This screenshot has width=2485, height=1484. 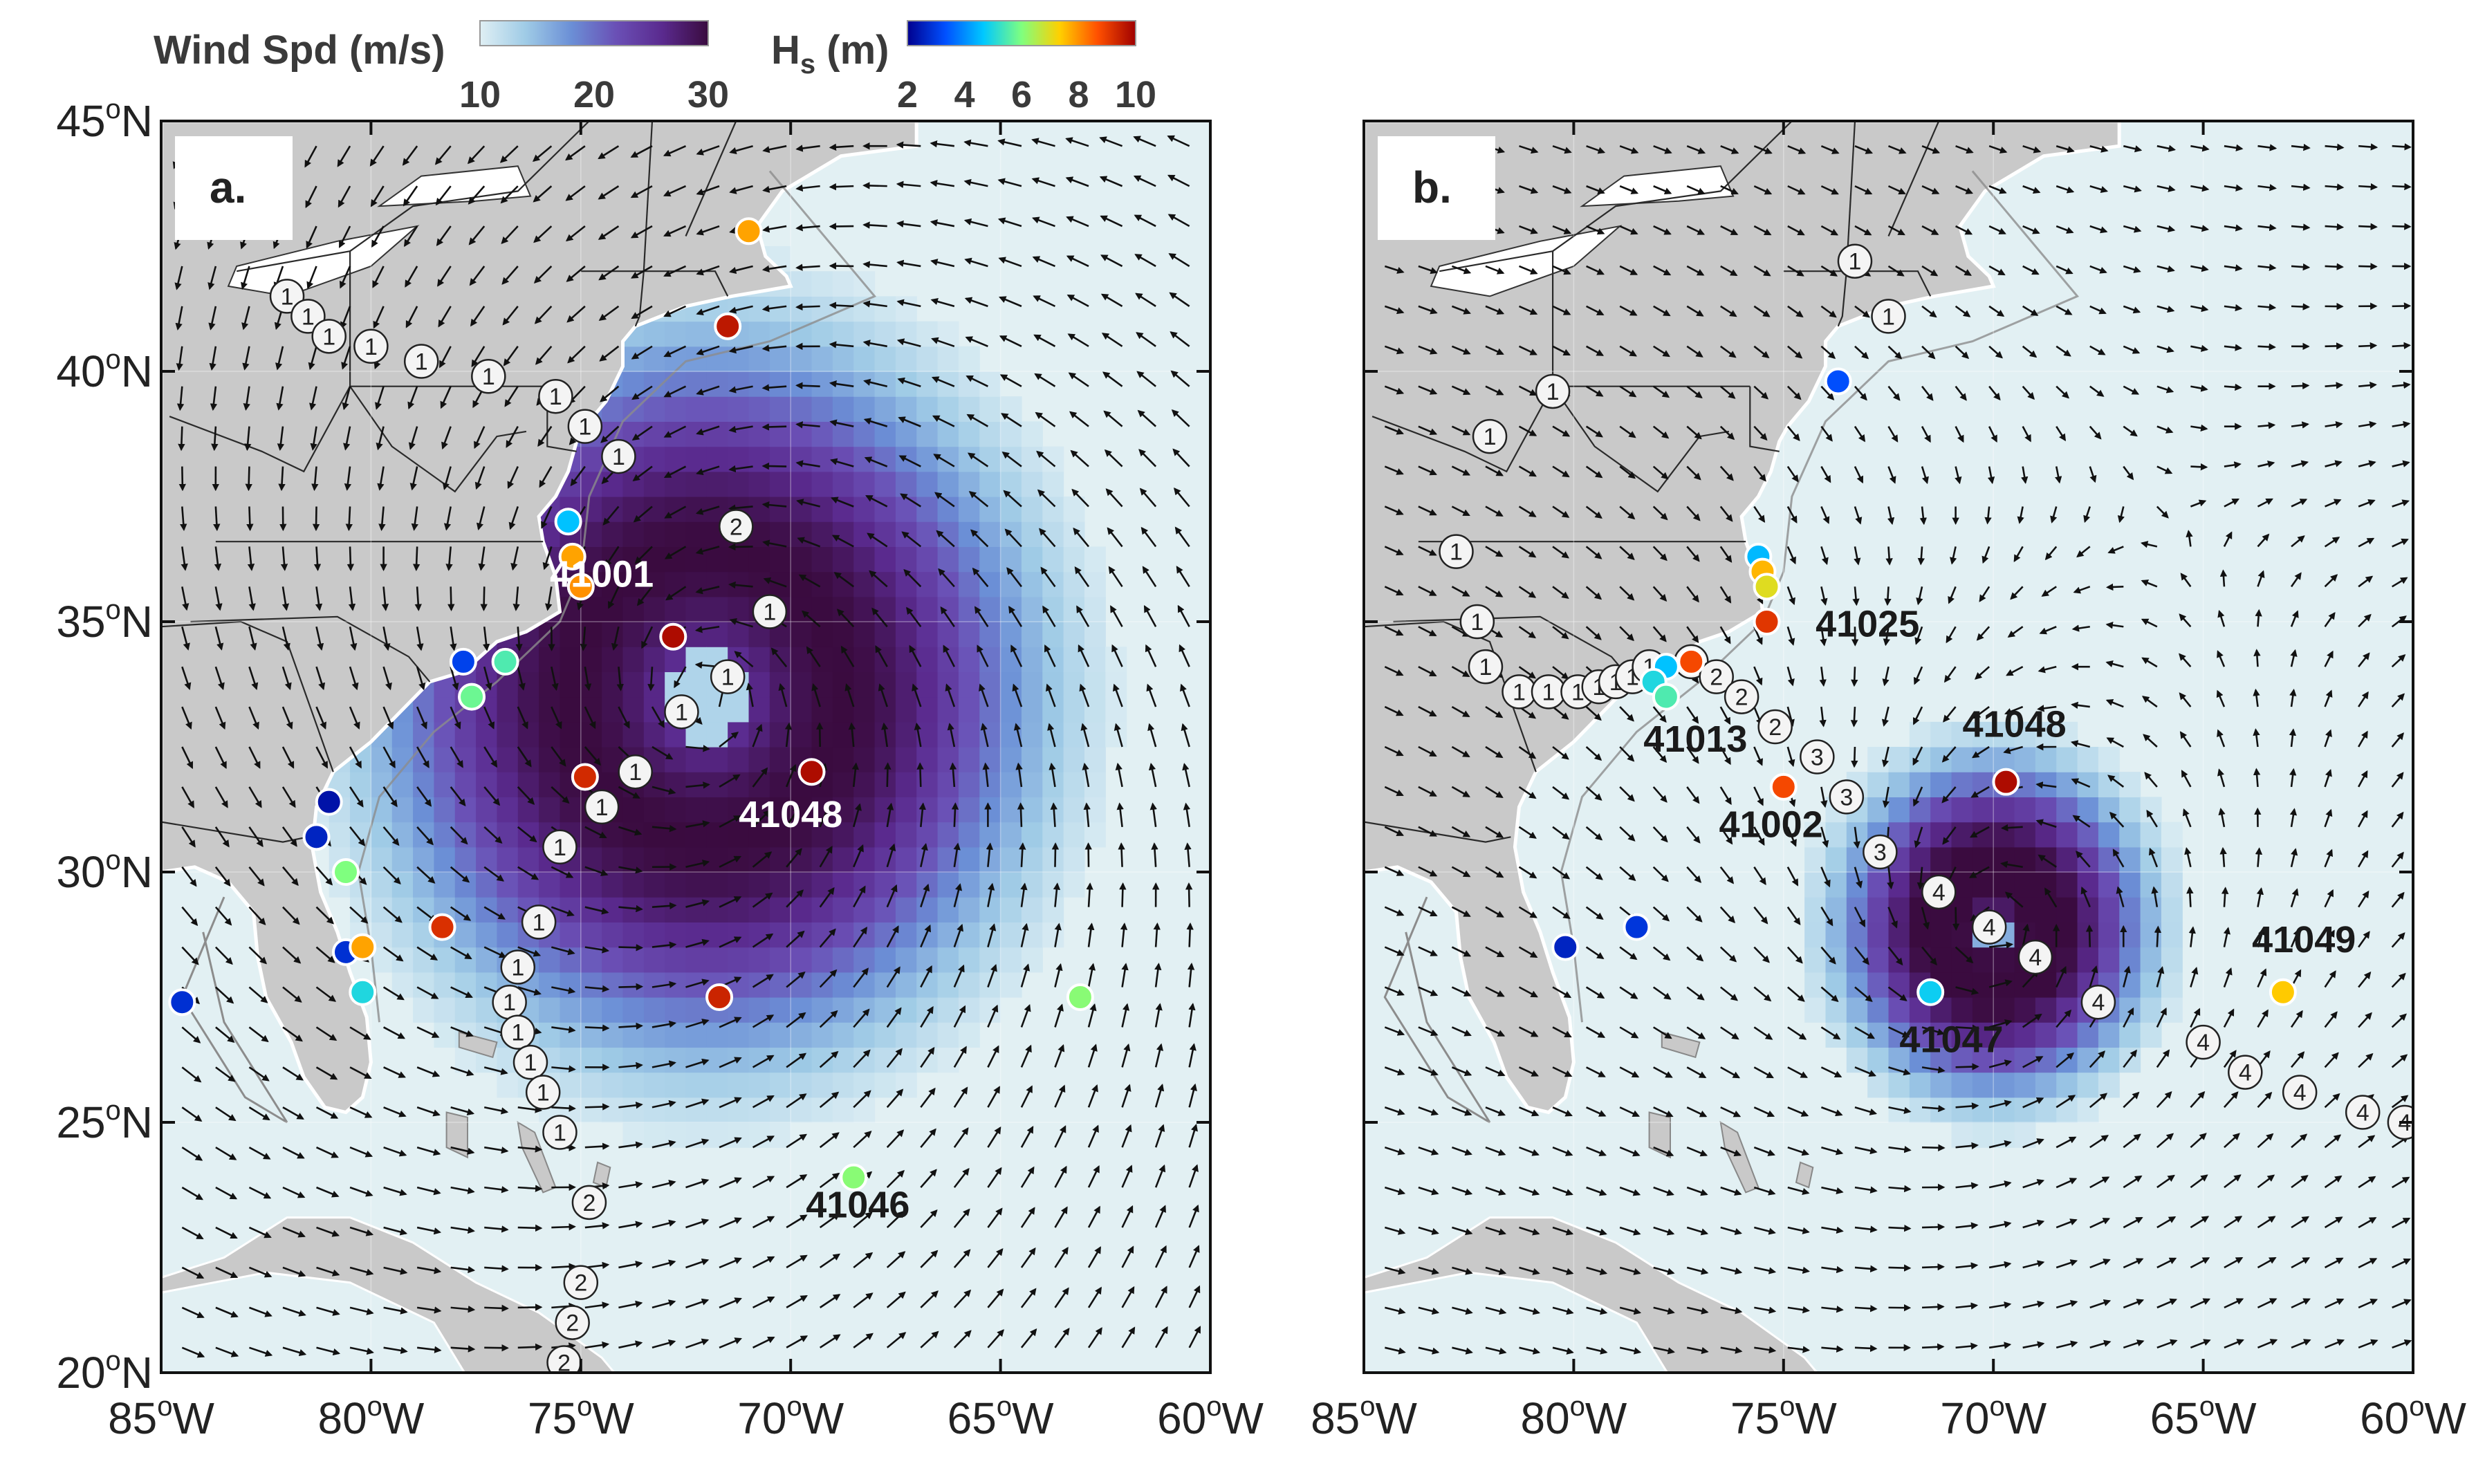 I want to click on hs-tick-label: 8, so click(x=1078, y=94).